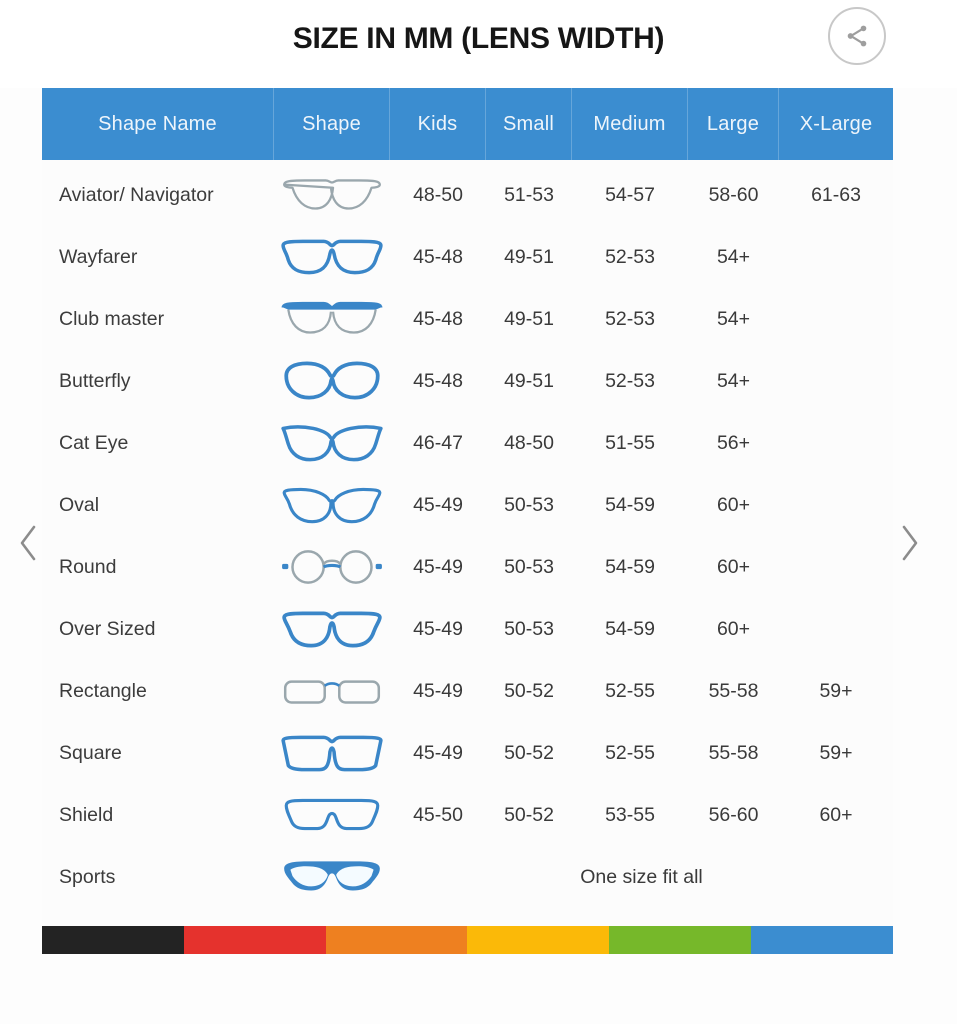 The width and height of the screenshot is (957, 1024). I want to click on prev-slide-button, so click(29, 545).